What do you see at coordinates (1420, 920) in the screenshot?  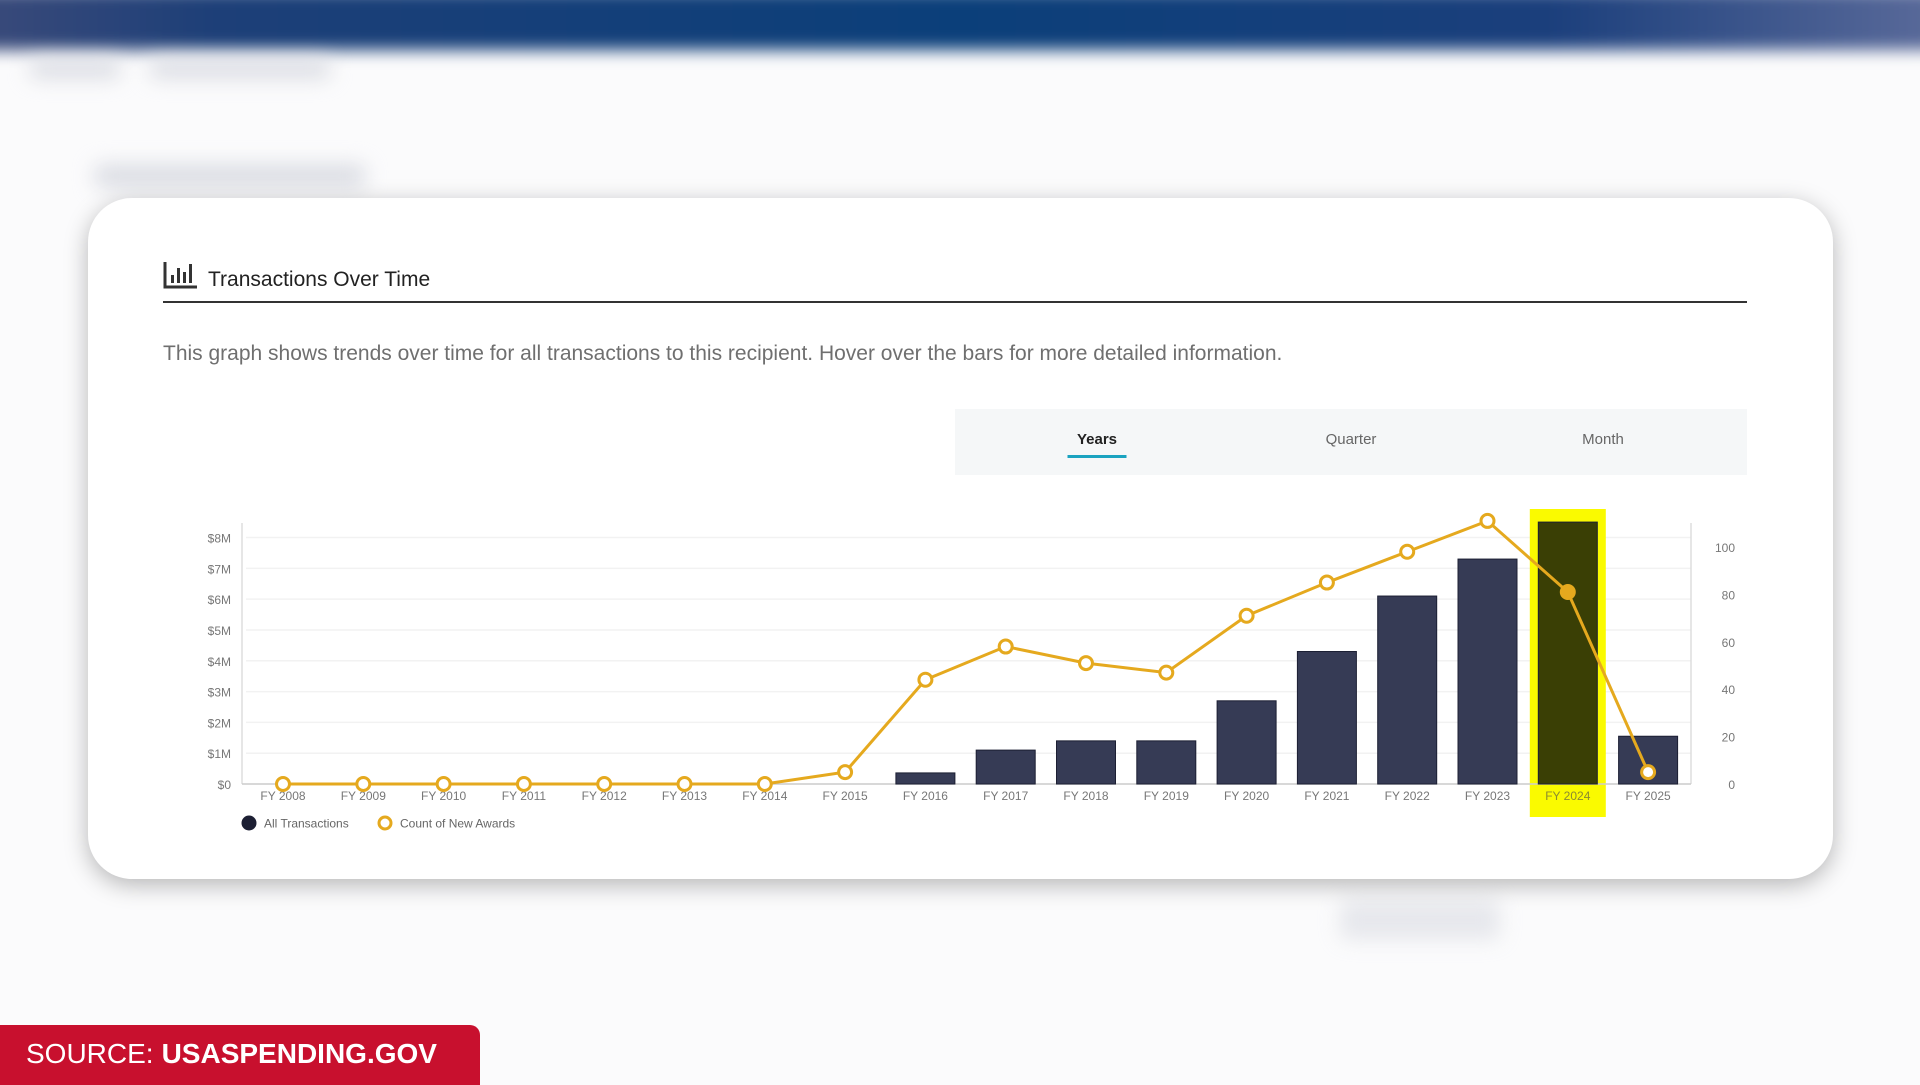 I see `blurred-content` at bounding box center [1420, 920].